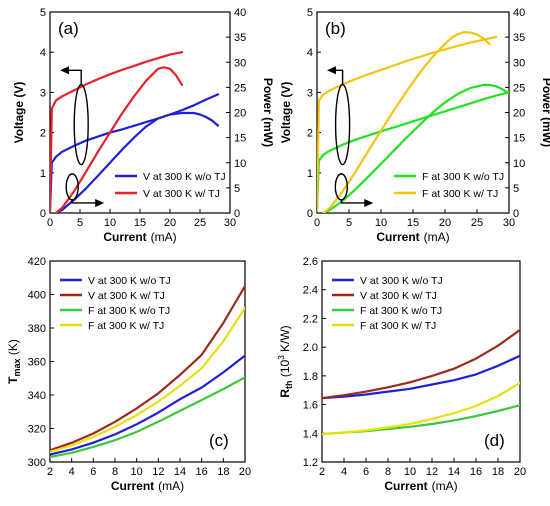 The height and width of the screenshot is (506, 550). I want to click on y-axis-label-sup: 3, so click(281, 357).